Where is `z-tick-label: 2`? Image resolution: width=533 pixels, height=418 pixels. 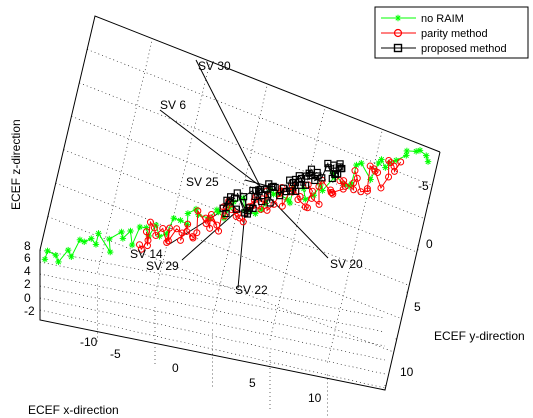
z-tick-label: 2 is located at coordinates (27, 284).